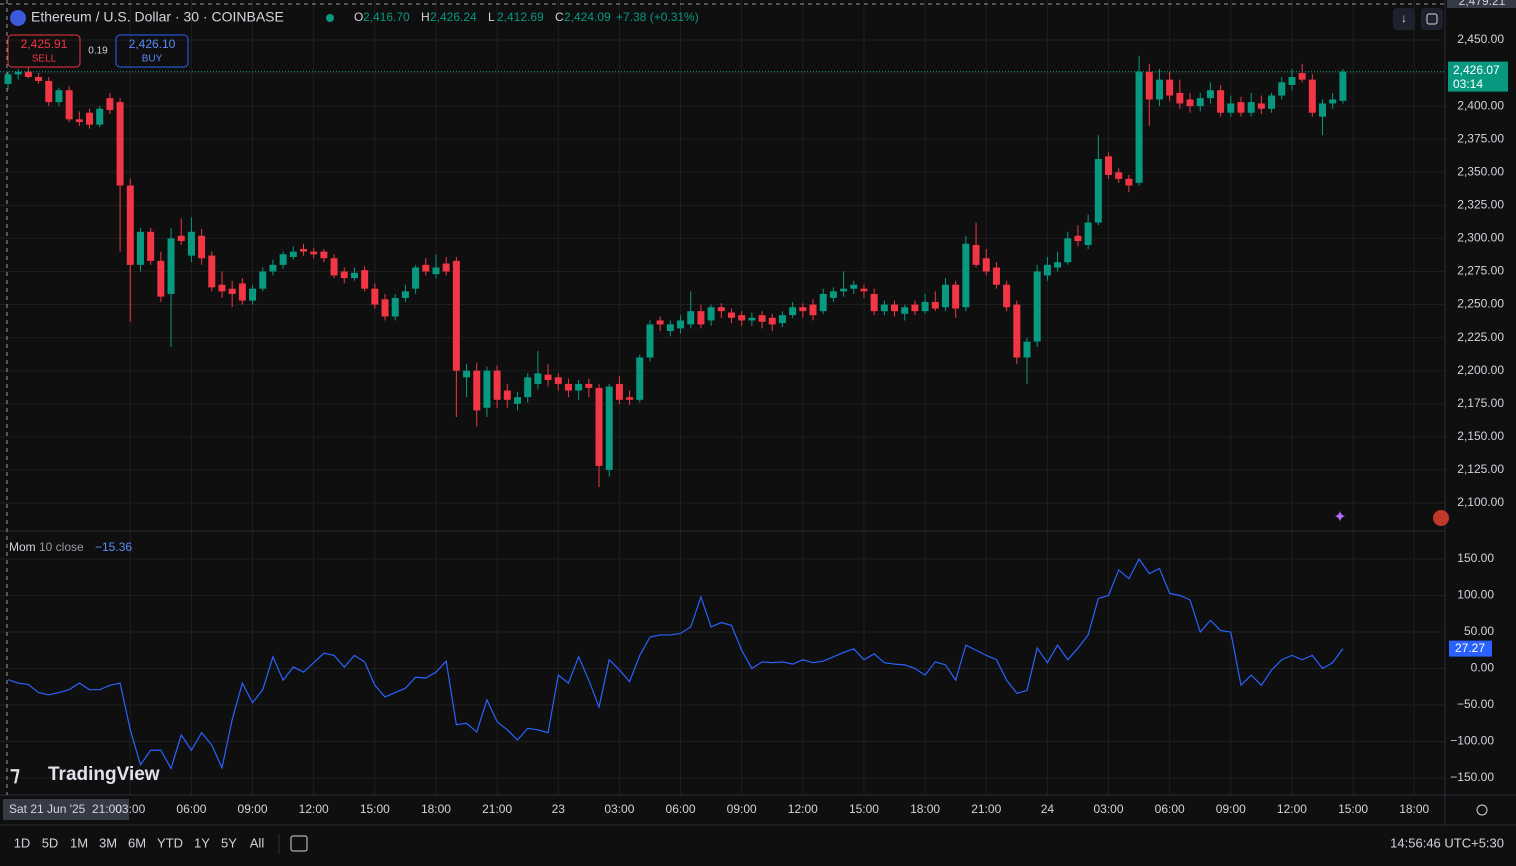  Describe the element at coordinates (202, 842) in the screenshot. I see `timeframe-button: 1Y` at that location.